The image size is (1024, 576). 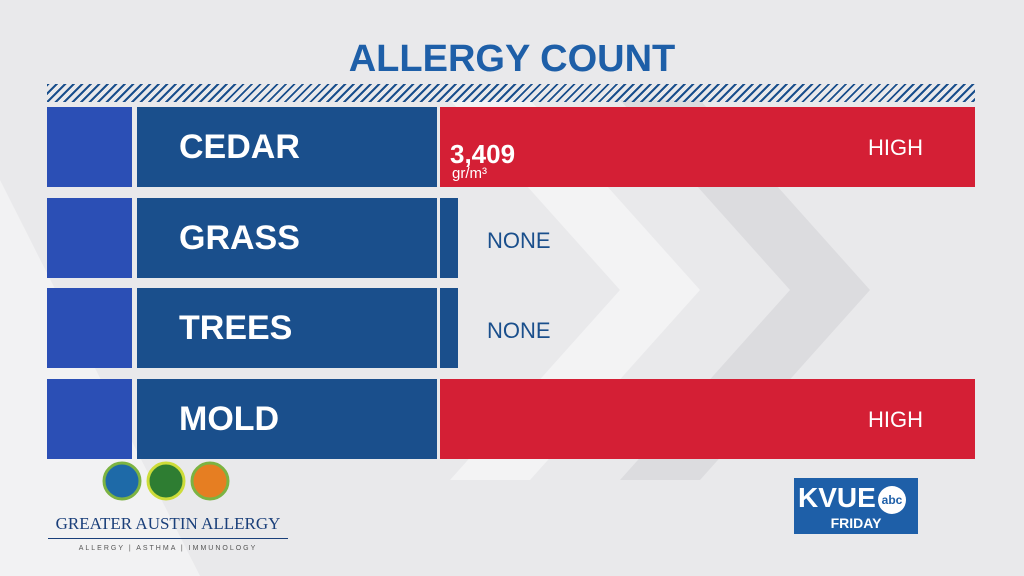 I want to click on hatch-strip, so click(x=511, y=93).